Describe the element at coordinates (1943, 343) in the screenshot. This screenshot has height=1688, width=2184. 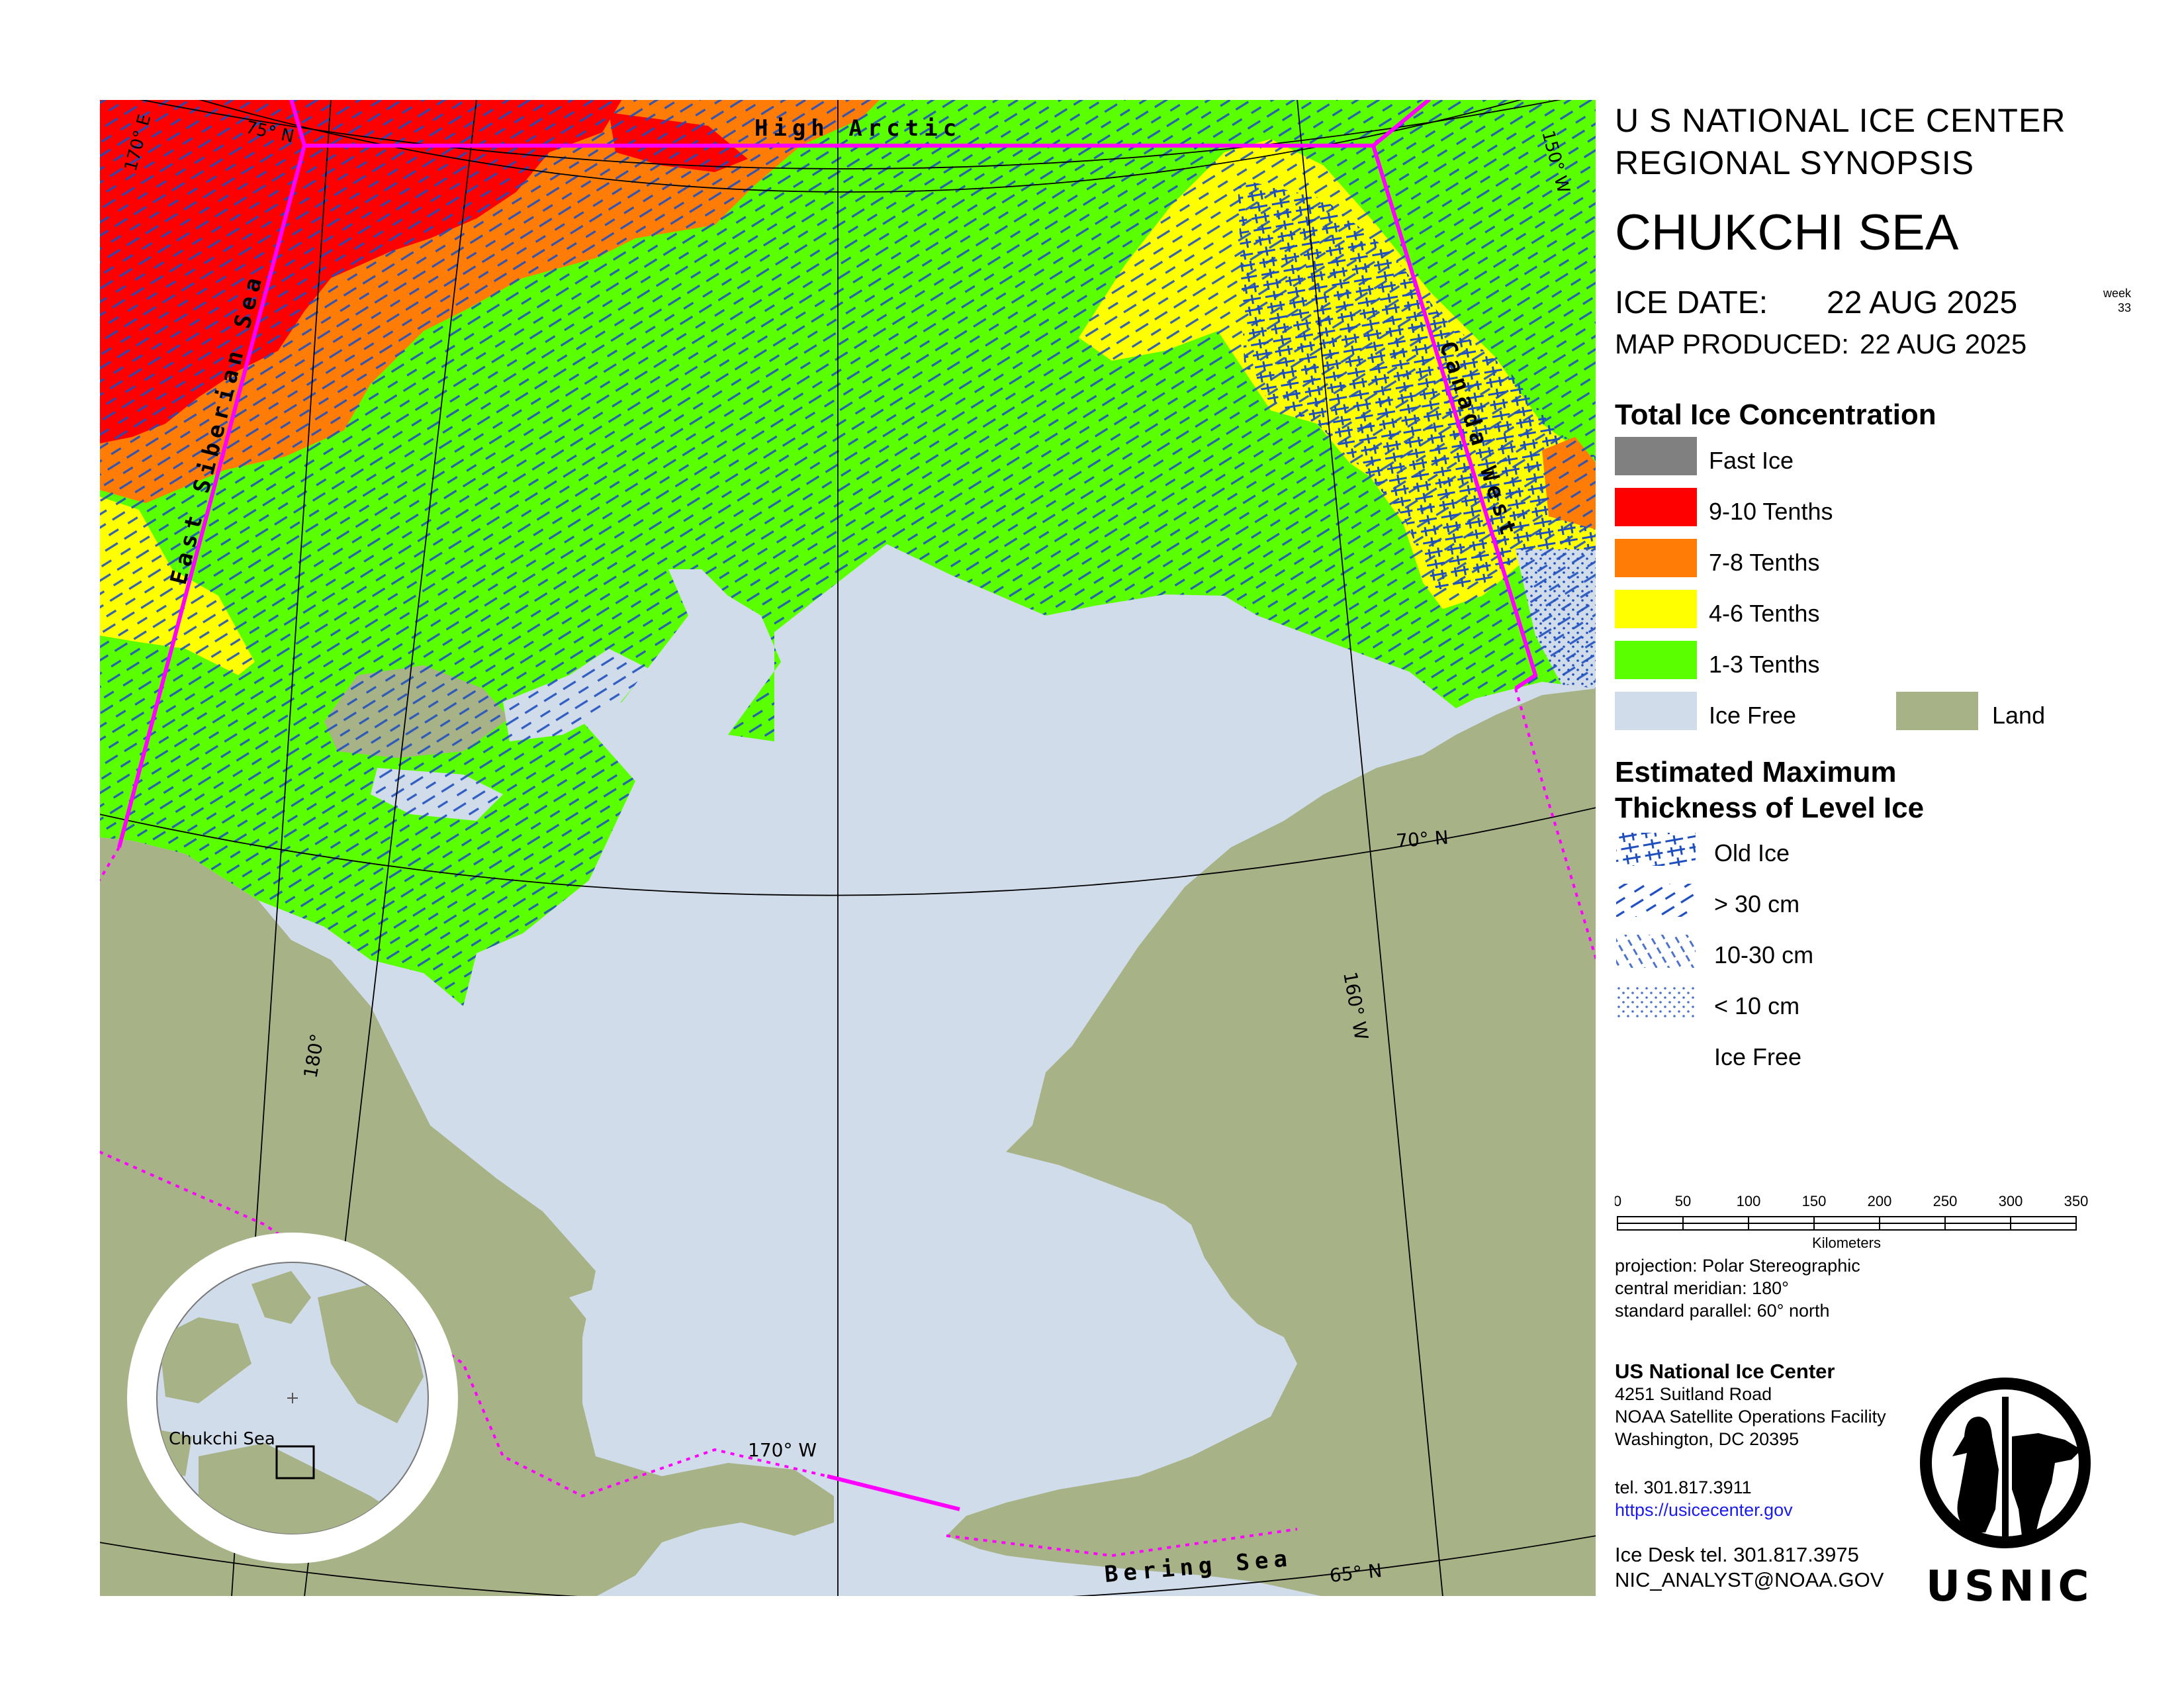
I see `map-produced-value: 22 AUG 2025` at that location.